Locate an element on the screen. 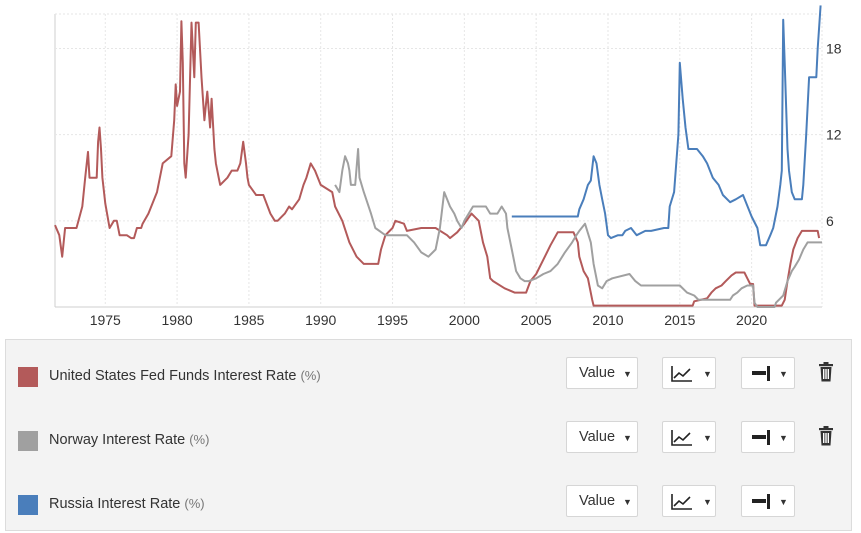 Image resolution: width=861 pixels, height=533 pixels. x-tick-label: 2020 is located at coordinates (751, 320).